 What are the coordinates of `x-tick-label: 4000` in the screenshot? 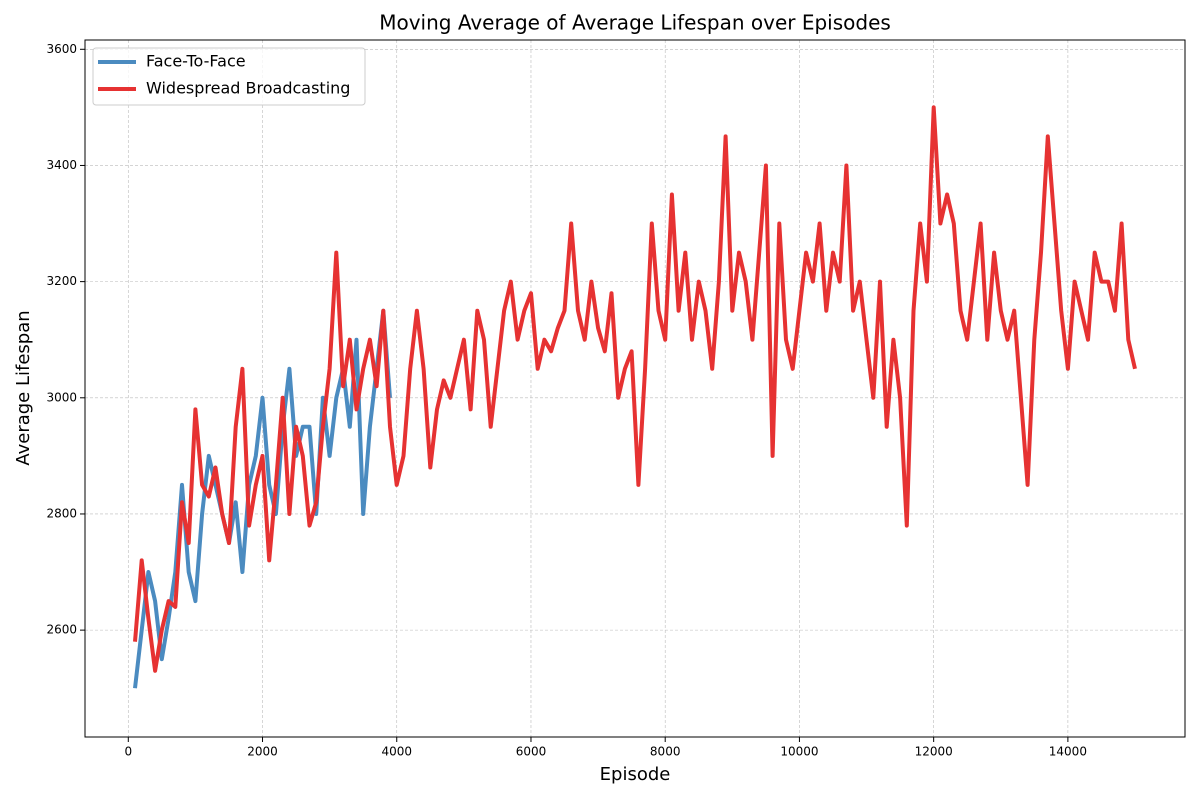 It's located at (396, 752).